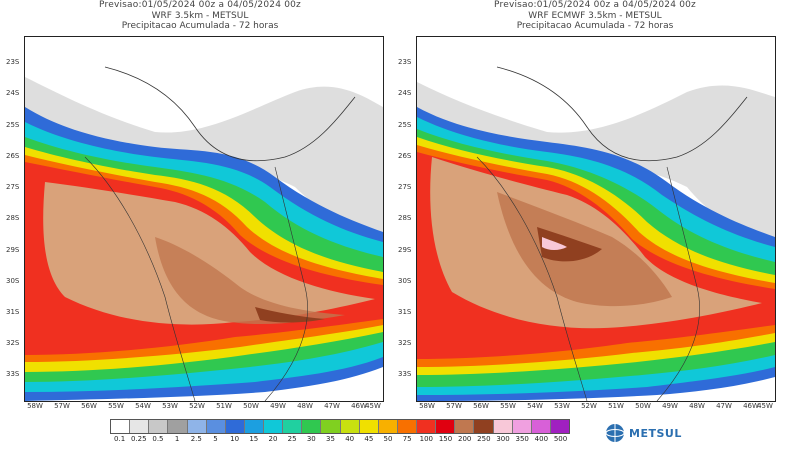 The width and height of the screenshot is (800, 456). What do you see at coordinates (615, 433) in the screenshot?
I see `globe-icon` at bounding box center [615, 433].